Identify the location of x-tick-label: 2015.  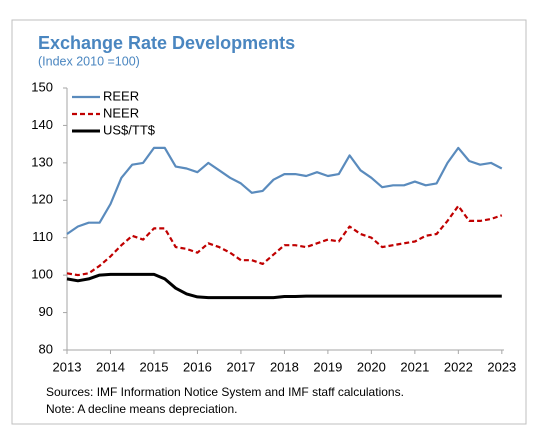
(154, 366).